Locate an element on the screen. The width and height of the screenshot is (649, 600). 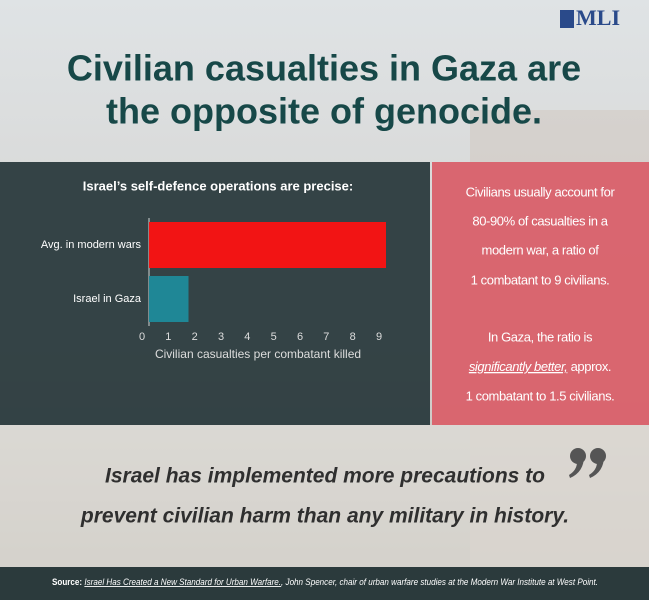
emphasis: significantly better, is located at coordinates (518, 366).